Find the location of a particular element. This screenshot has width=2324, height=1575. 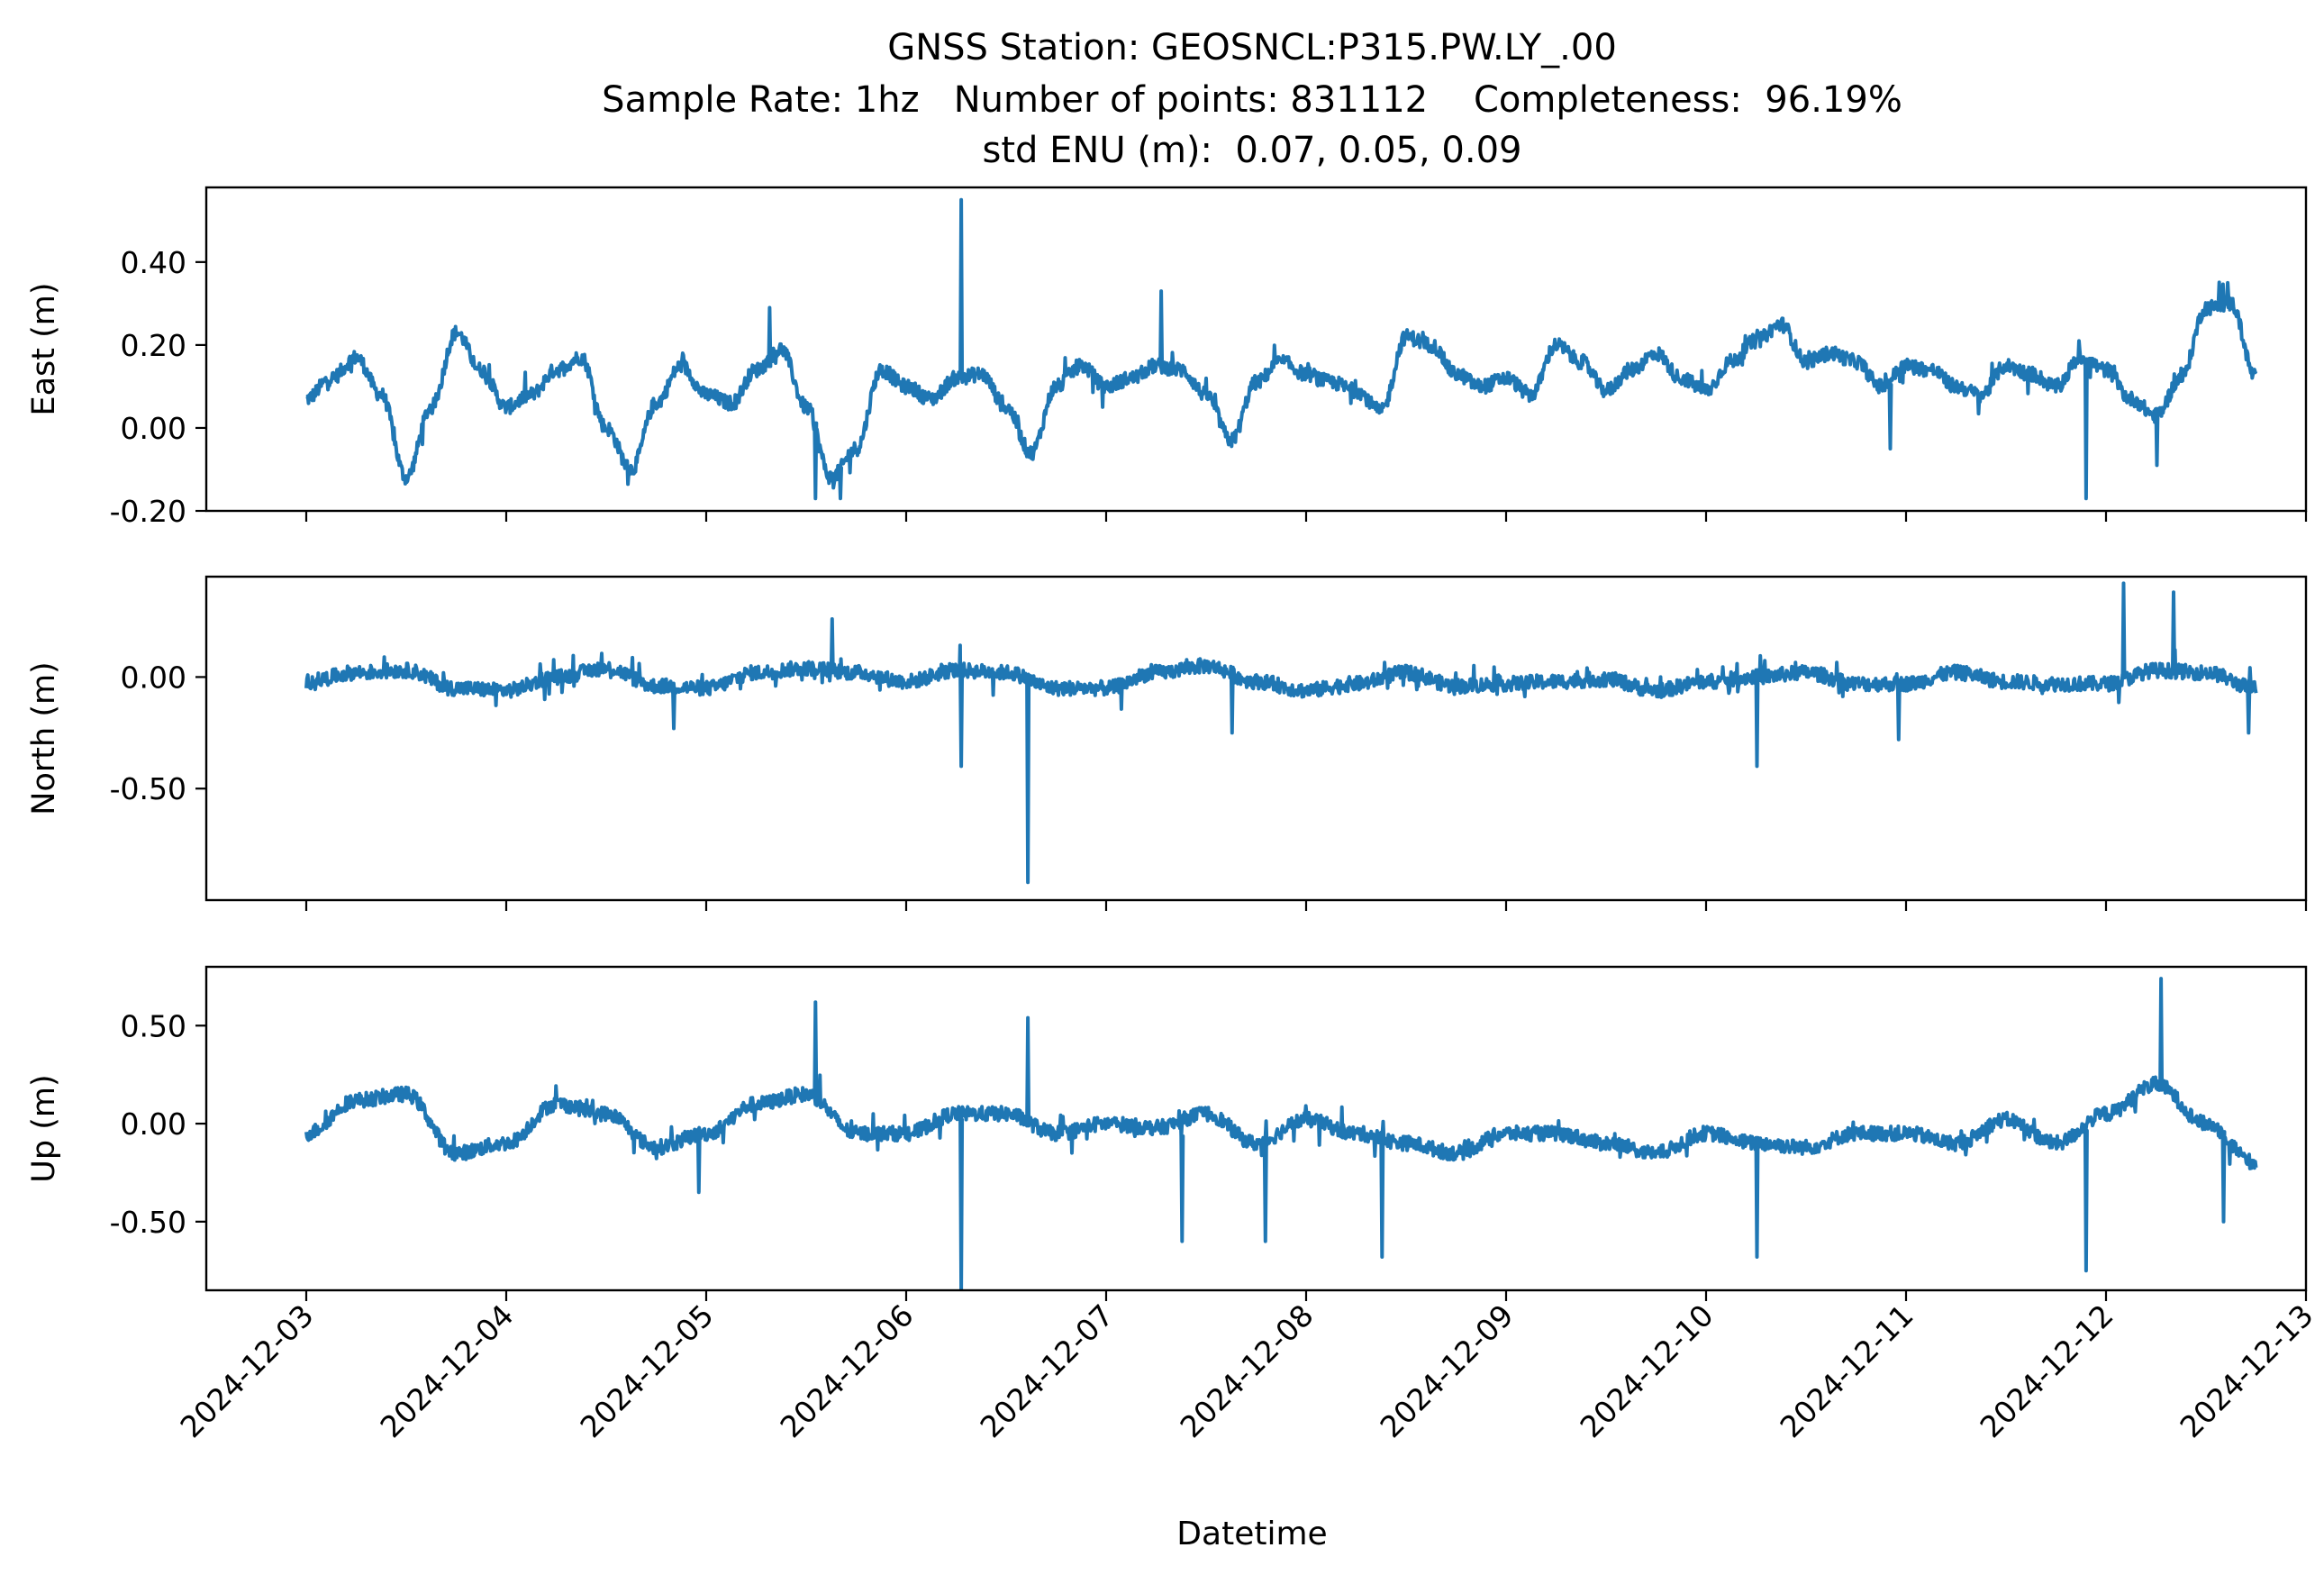

chart-title: GNSS Station: GEOSNCL:P315.PW.LY_.00 is located at coordinates (1252, 47).